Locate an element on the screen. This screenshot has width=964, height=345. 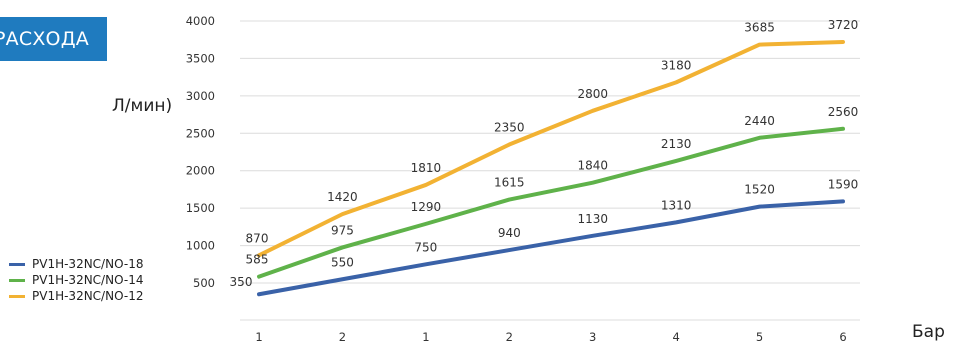
data-label: 1840 is located at coordinates (592, 166).